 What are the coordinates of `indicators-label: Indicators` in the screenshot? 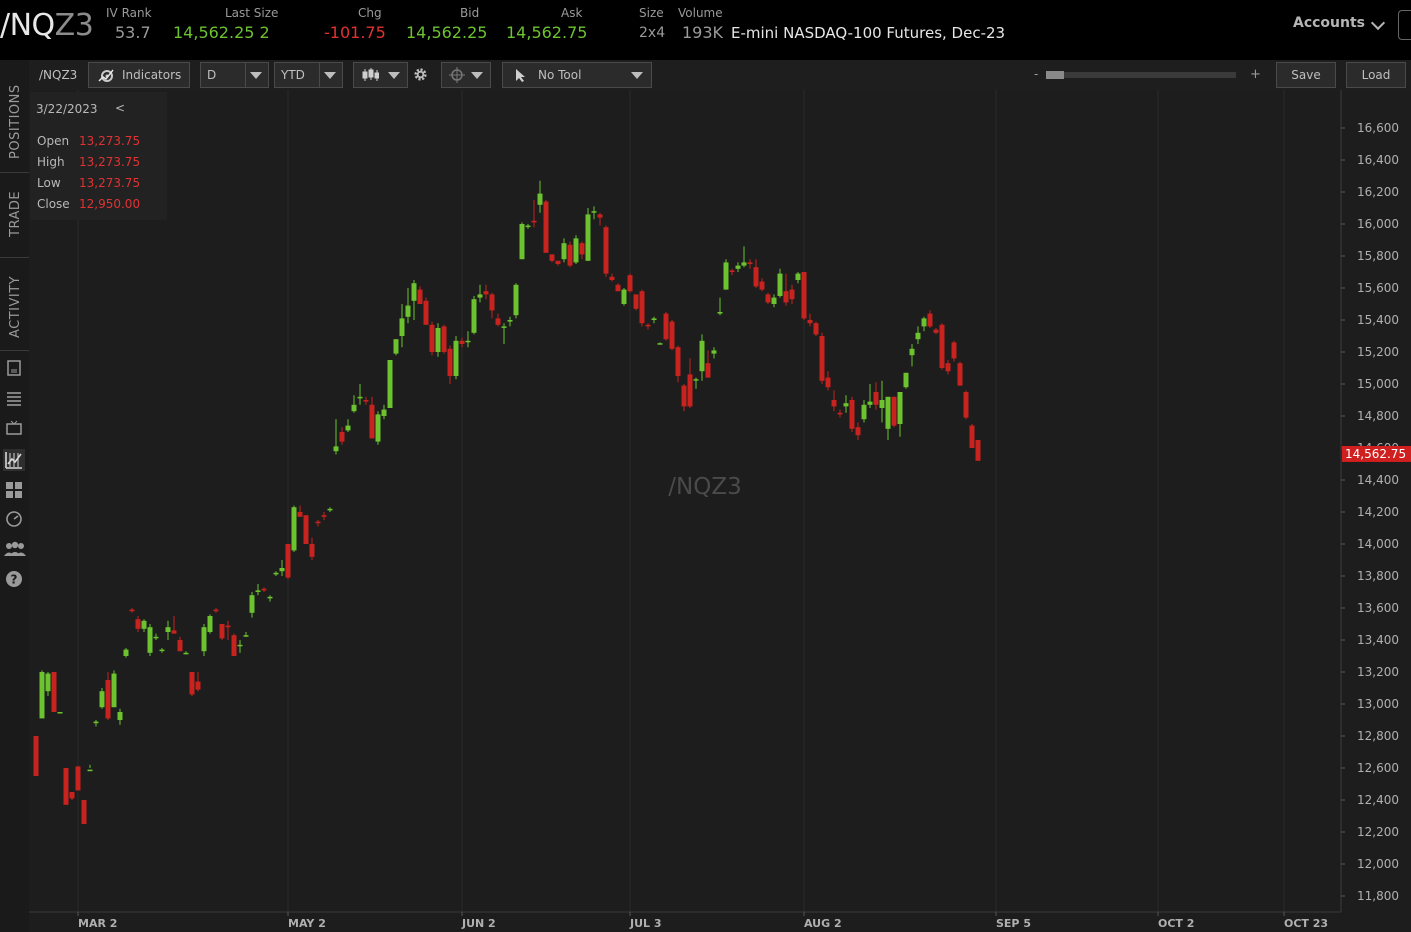 It's located at (152, 75).